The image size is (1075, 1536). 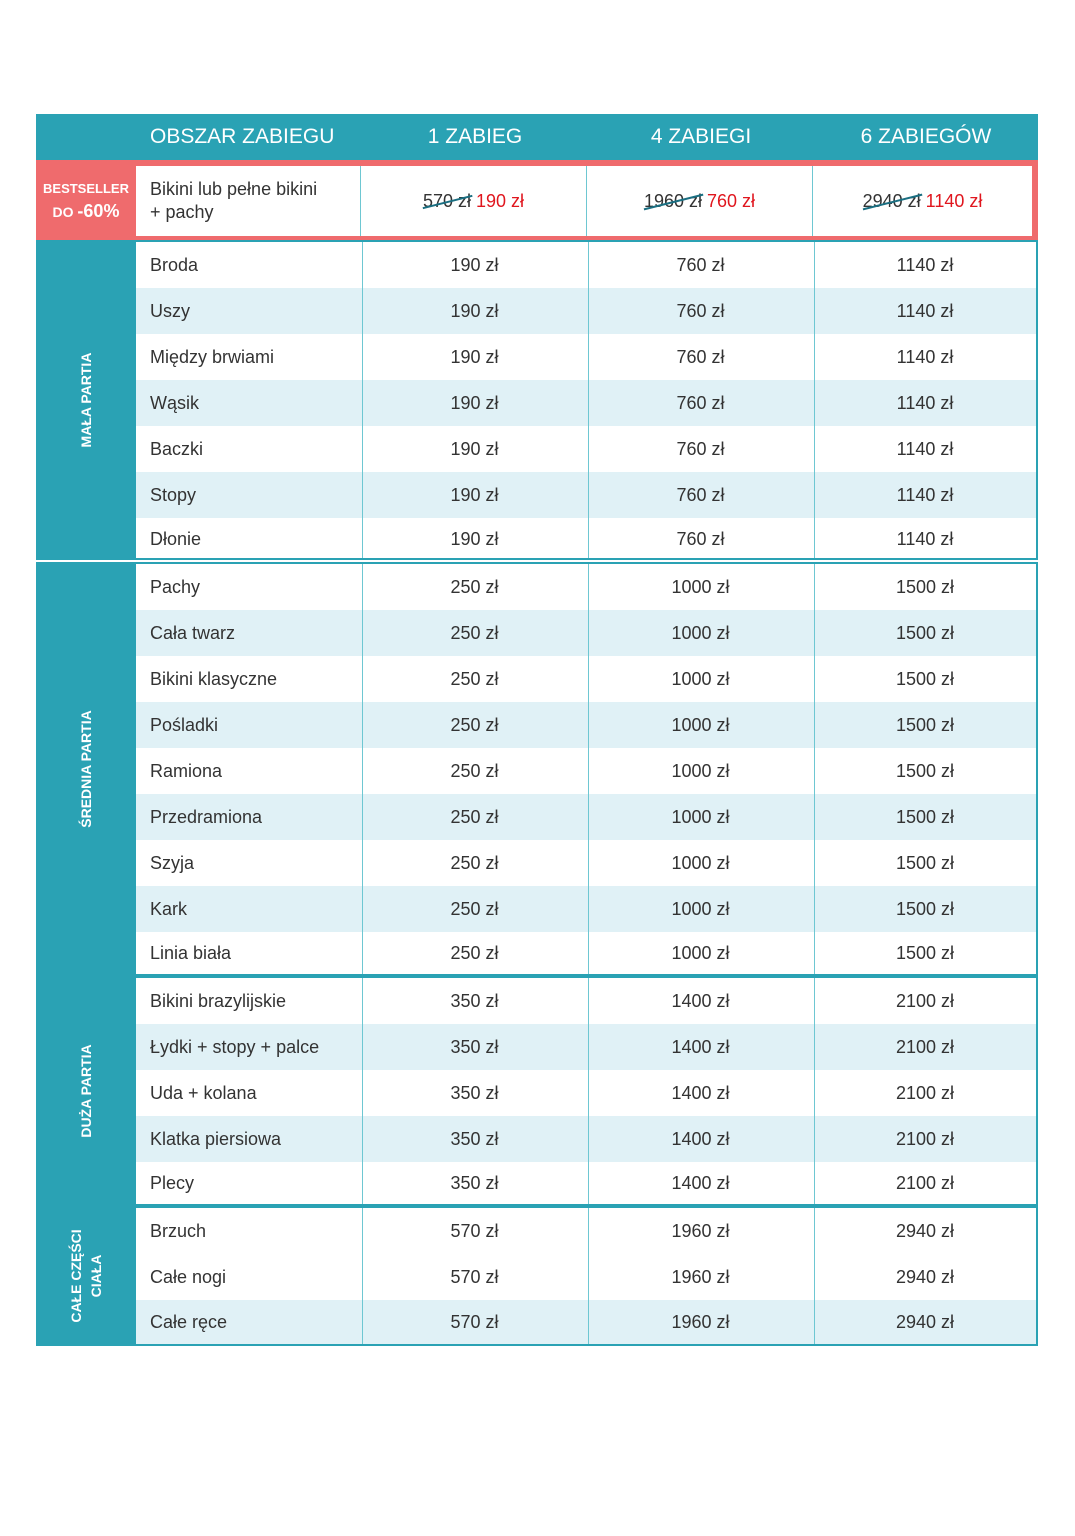 I want to click on area-name: Linia biała, so click(x=191, y=953).